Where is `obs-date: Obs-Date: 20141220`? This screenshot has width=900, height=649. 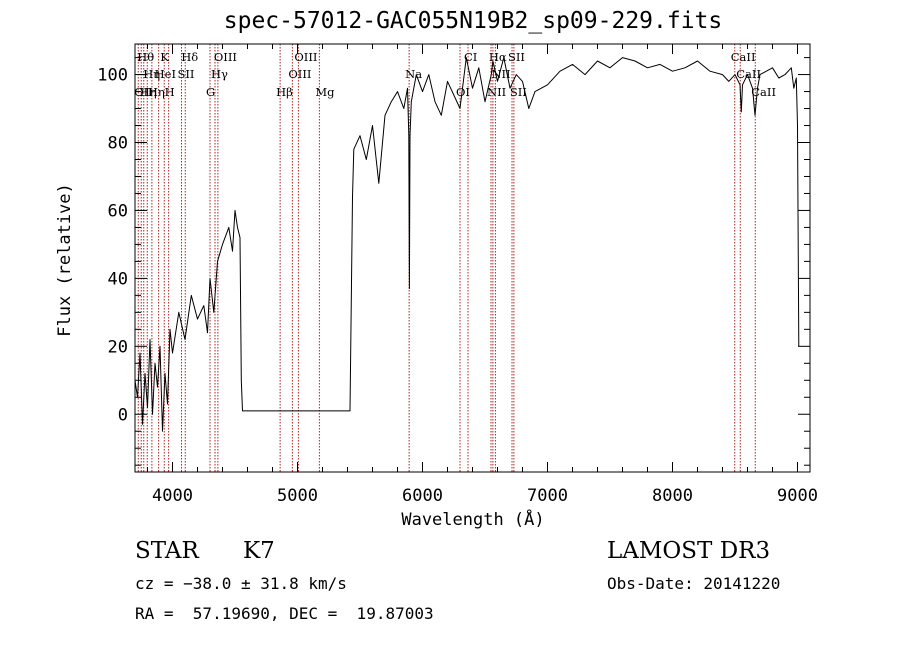 obs-date: Obs-Date: 20141220 is located at coordinates (694, 583).